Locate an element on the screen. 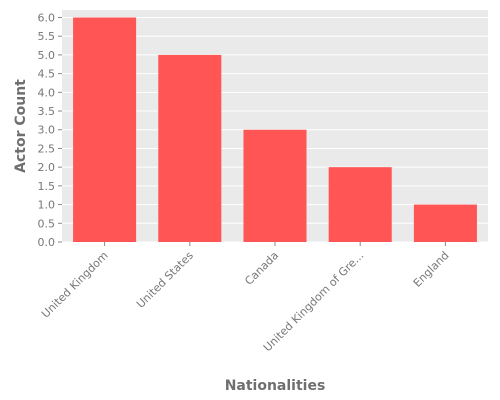 This screenshot has width=500, height=400. y-tick-label: 1.0 is located at coordinates (47, 205).